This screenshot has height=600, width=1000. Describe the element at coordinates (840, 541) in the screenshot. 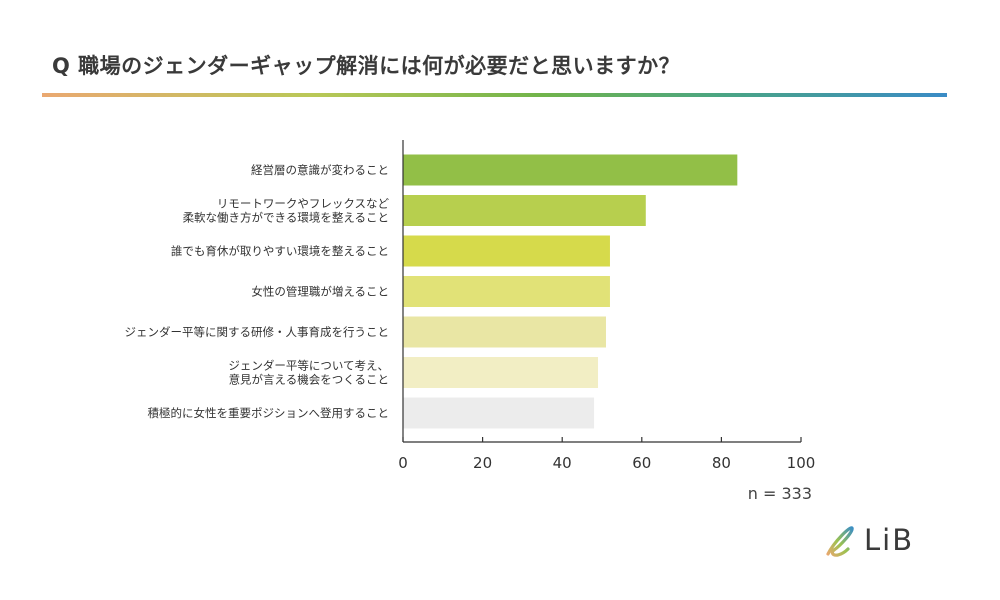

I see `script-l-leaf-icon` at that location.